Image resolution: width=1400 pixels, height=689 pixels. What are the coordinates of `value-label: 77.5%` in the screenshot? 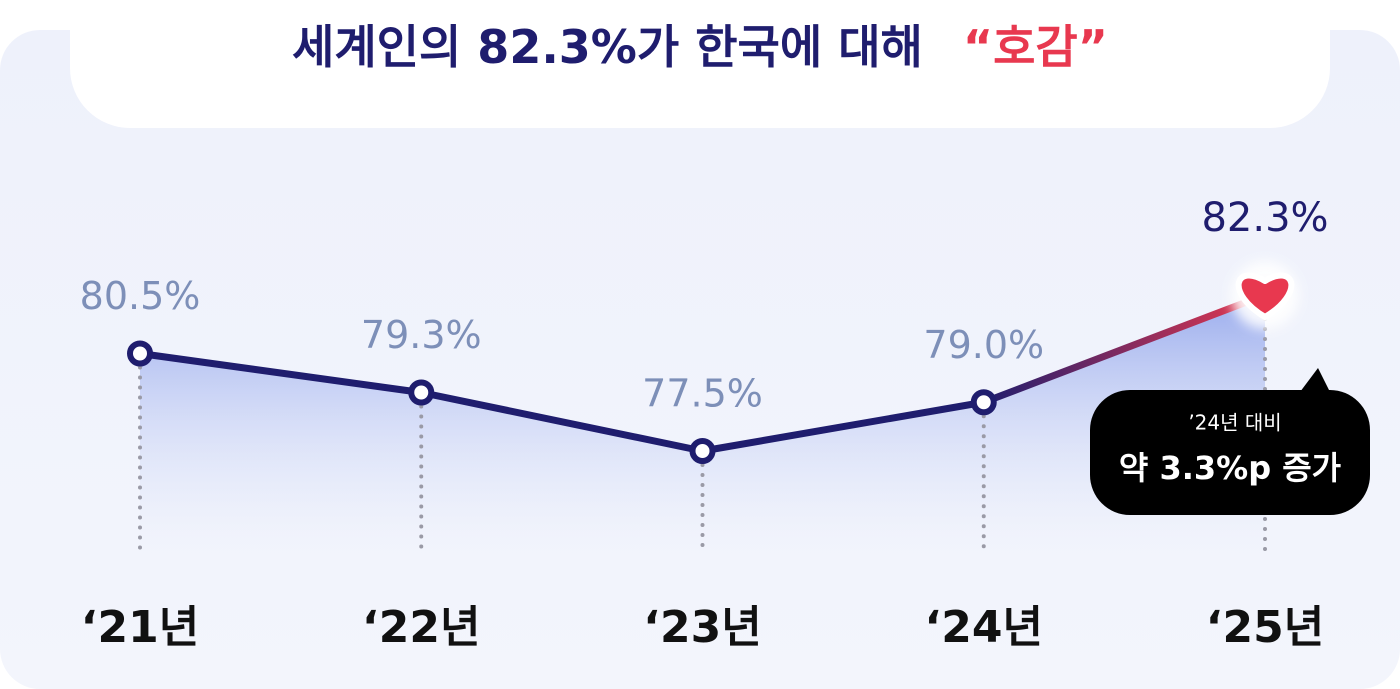 It's located at (702, 394).